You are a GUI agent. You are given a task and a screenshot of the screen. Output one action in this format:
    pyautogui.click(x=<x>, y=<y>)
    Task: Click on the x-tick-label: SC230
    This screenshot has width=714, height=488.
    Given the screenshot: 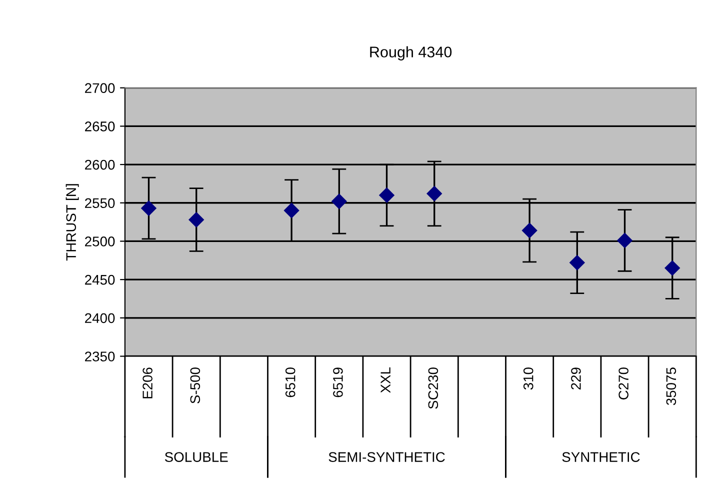 What is the action you would take?
    pyautogui.click(x=433, y=388)
    